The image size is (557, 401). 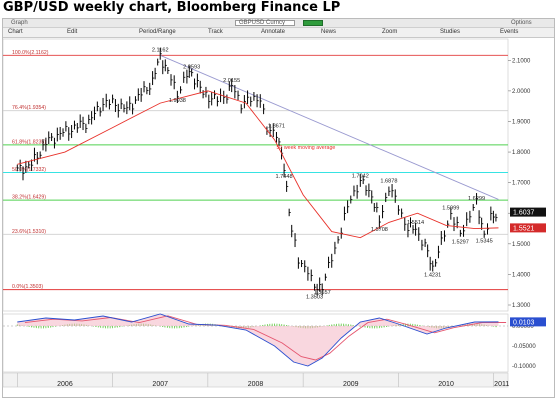 What do you see at coordinates (215, 32) in the screenshot?
I see `toolbar-track: Track` at bounding box center [215, 32].